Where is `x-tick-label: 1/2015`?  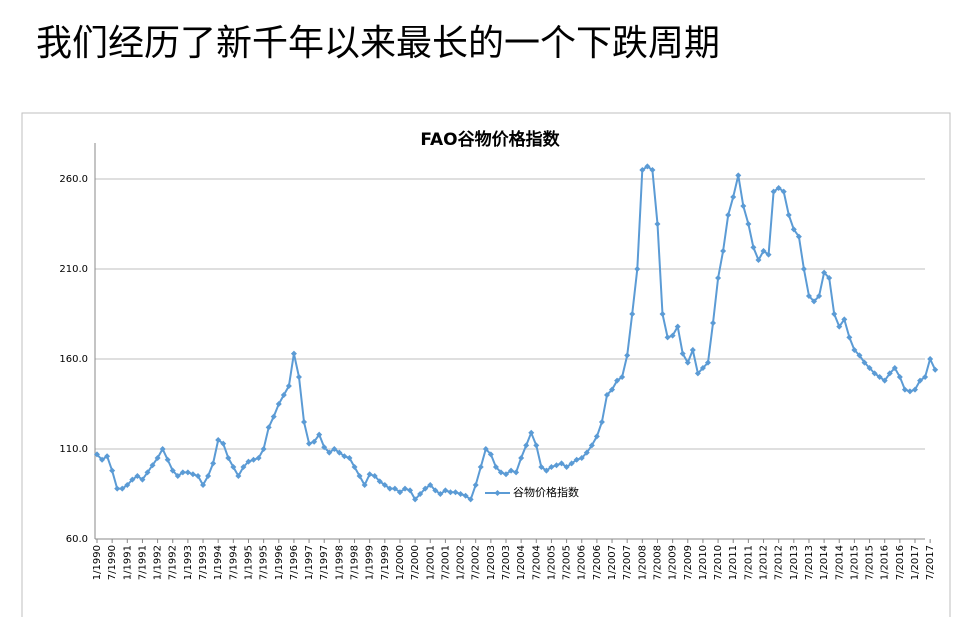
x-tick-label: 1/2015 is located at coordinates (854, 562).